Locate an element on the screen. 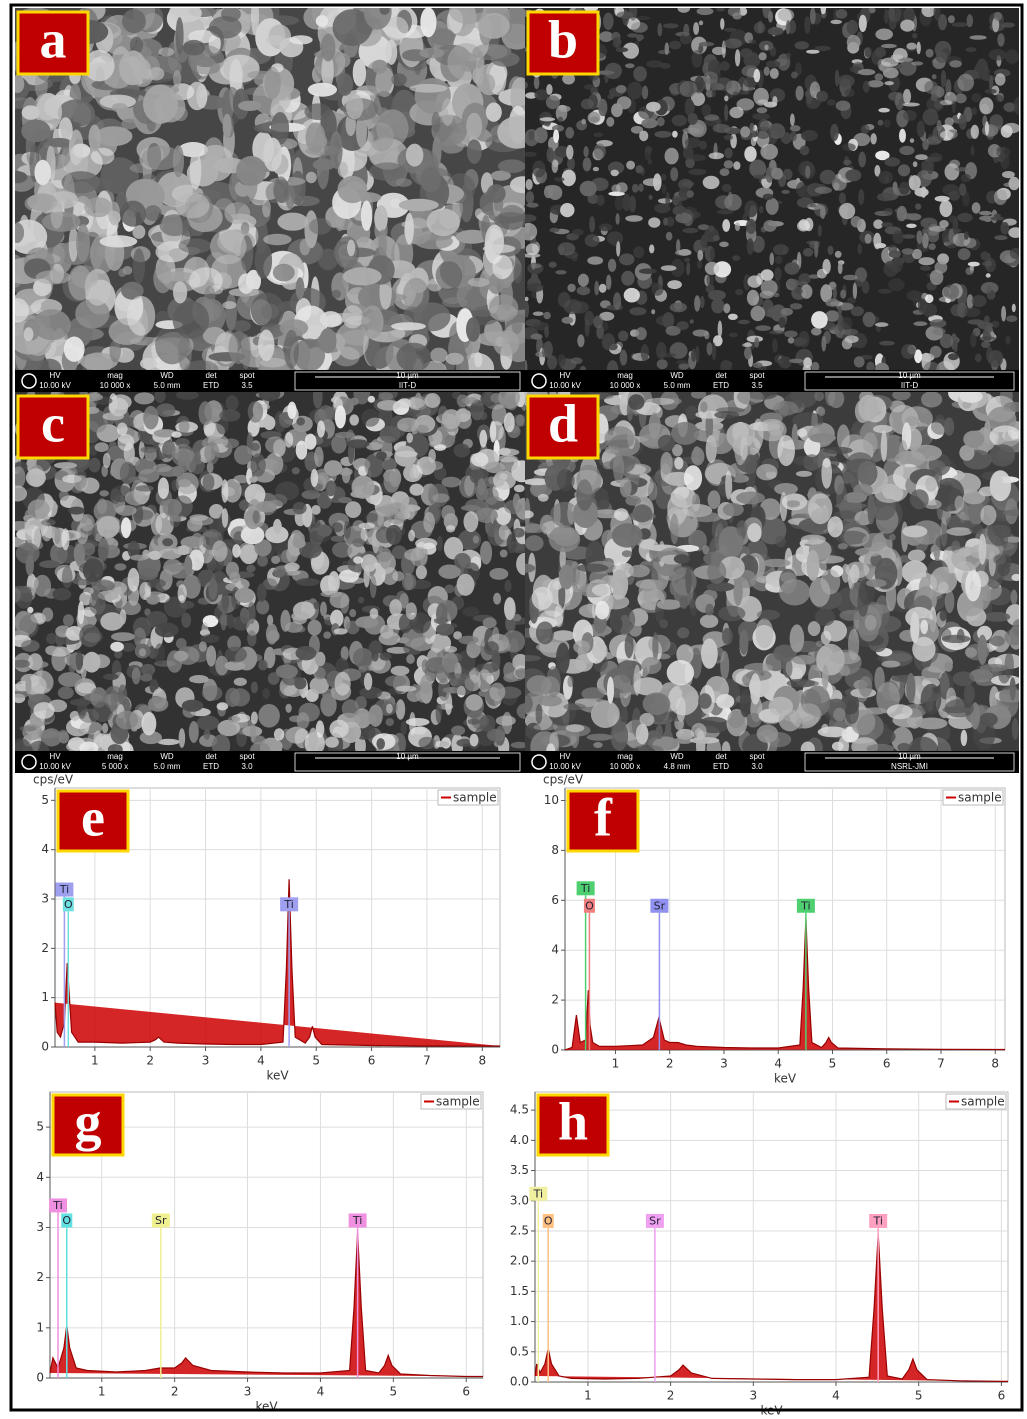  x-tick-label: 1 is located at coordinates (102, 1392).